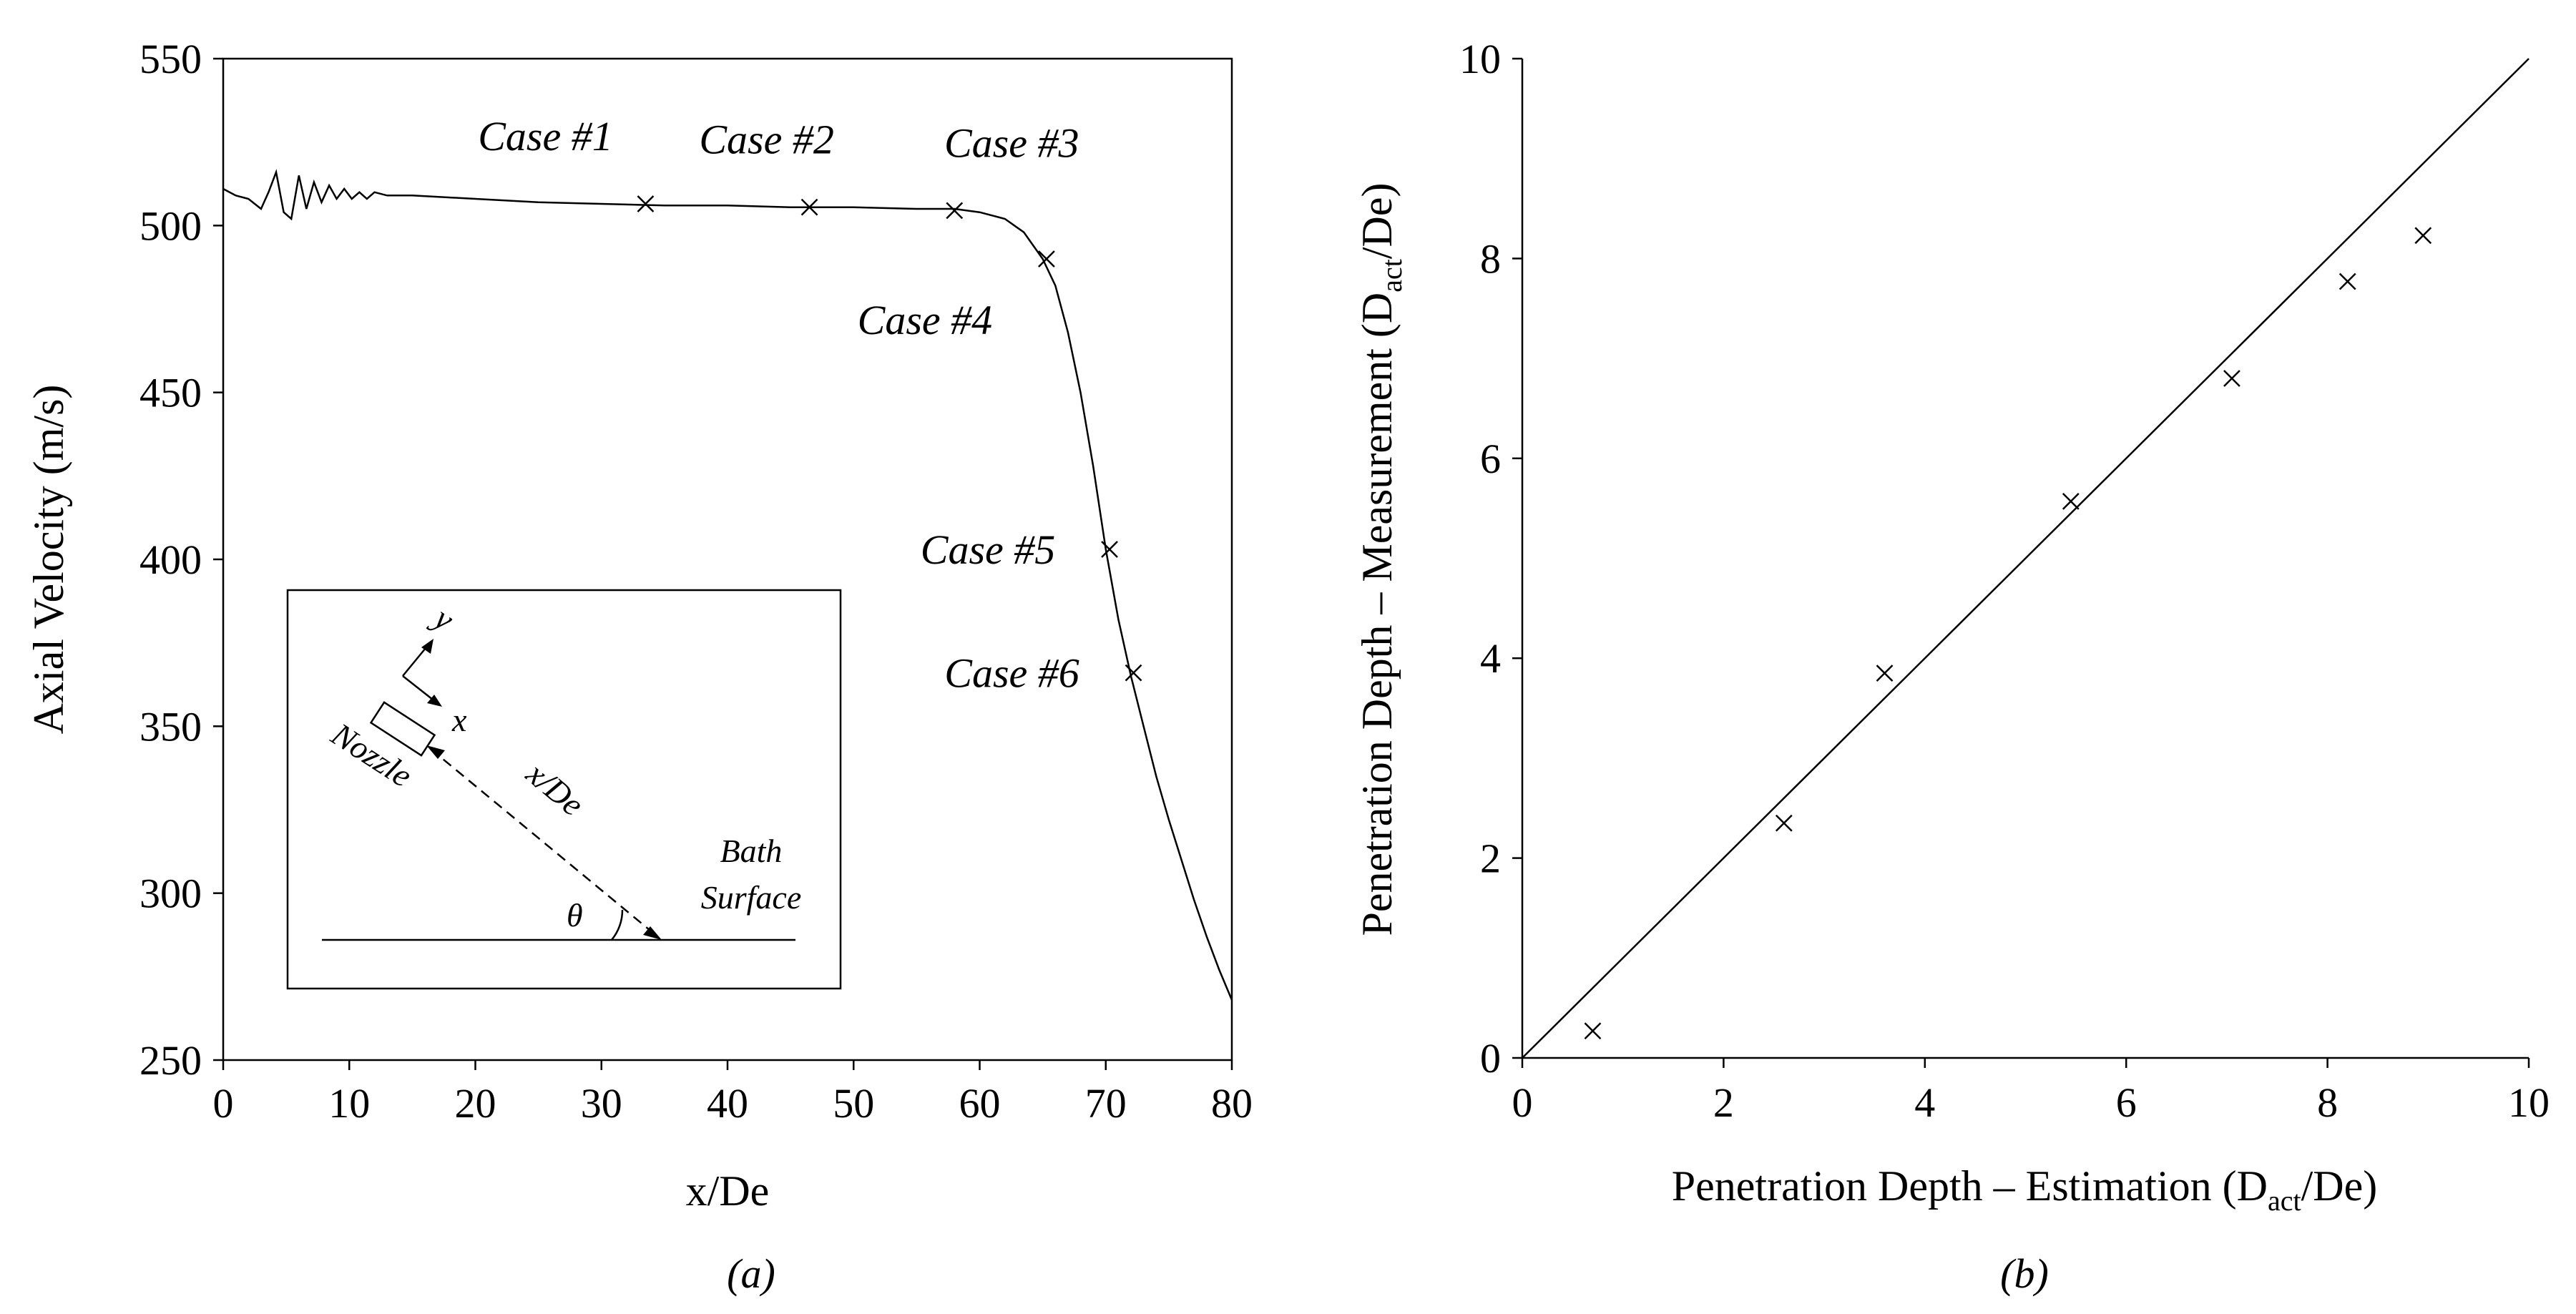  What do you see at coordinates (1925, 1103) in the screenshot?
I see `x-tick-label: 4` at bounding box center [1925, 1103].